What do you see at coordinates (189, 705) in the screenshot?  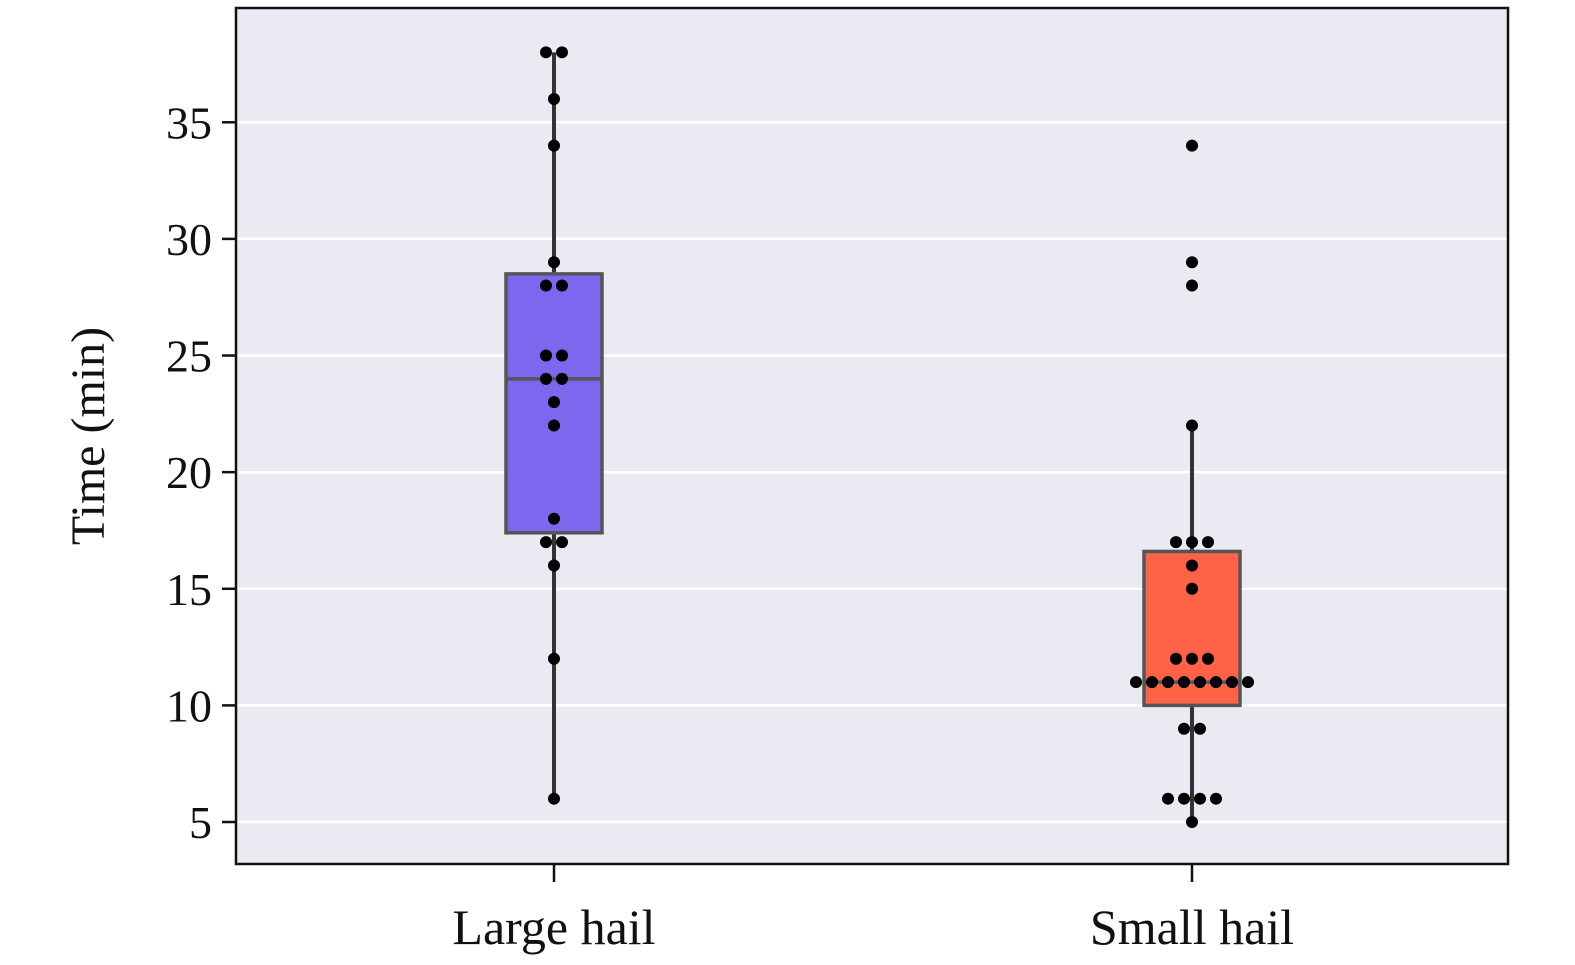 I see `y-tick-label: 10` at bounding box center [189, 705].